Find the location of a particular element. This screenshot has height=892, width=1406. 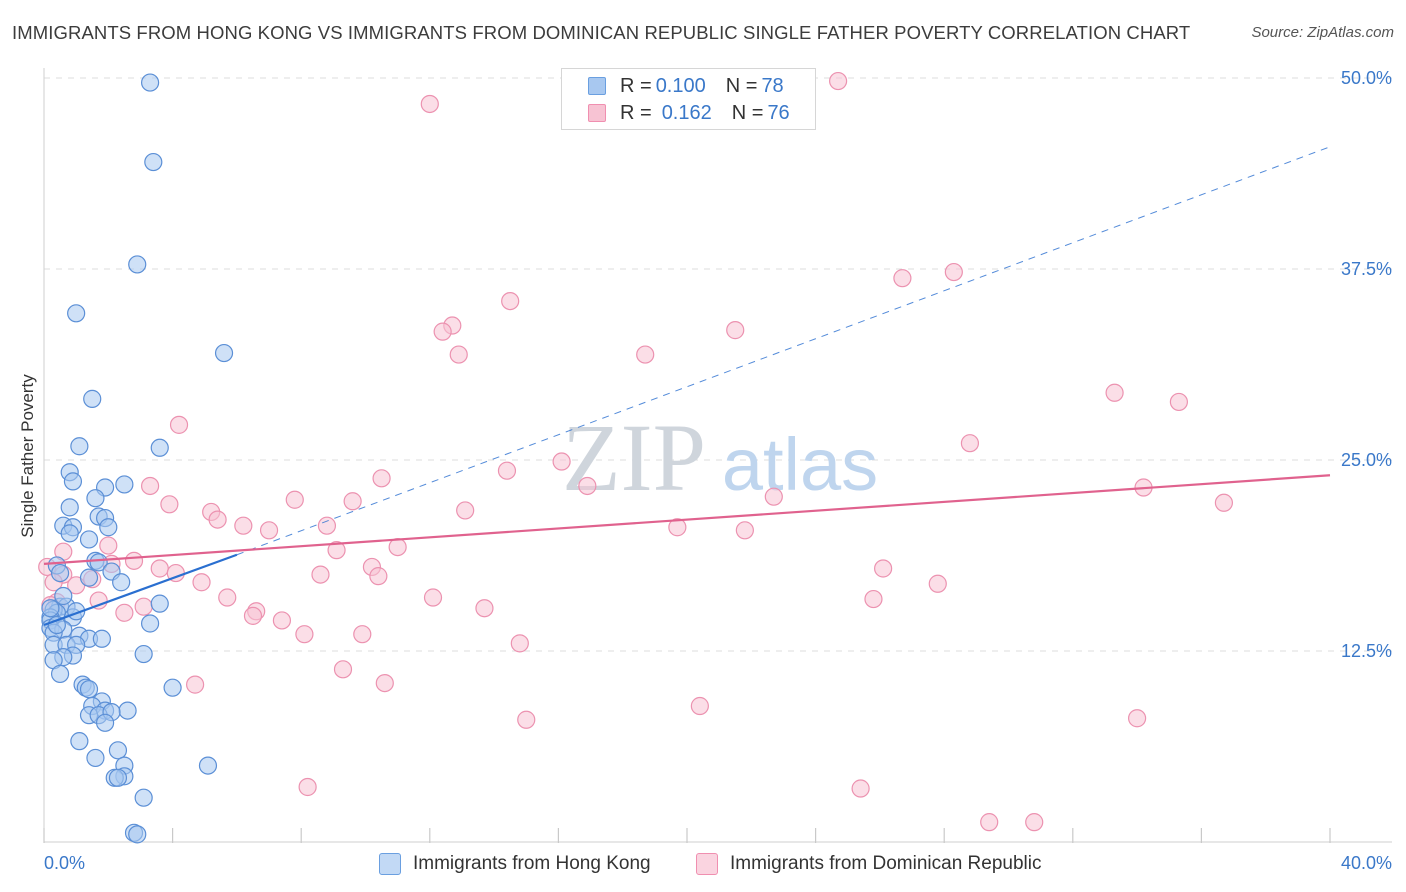

legend-swatch-blue is located at coordinates (597, 86).